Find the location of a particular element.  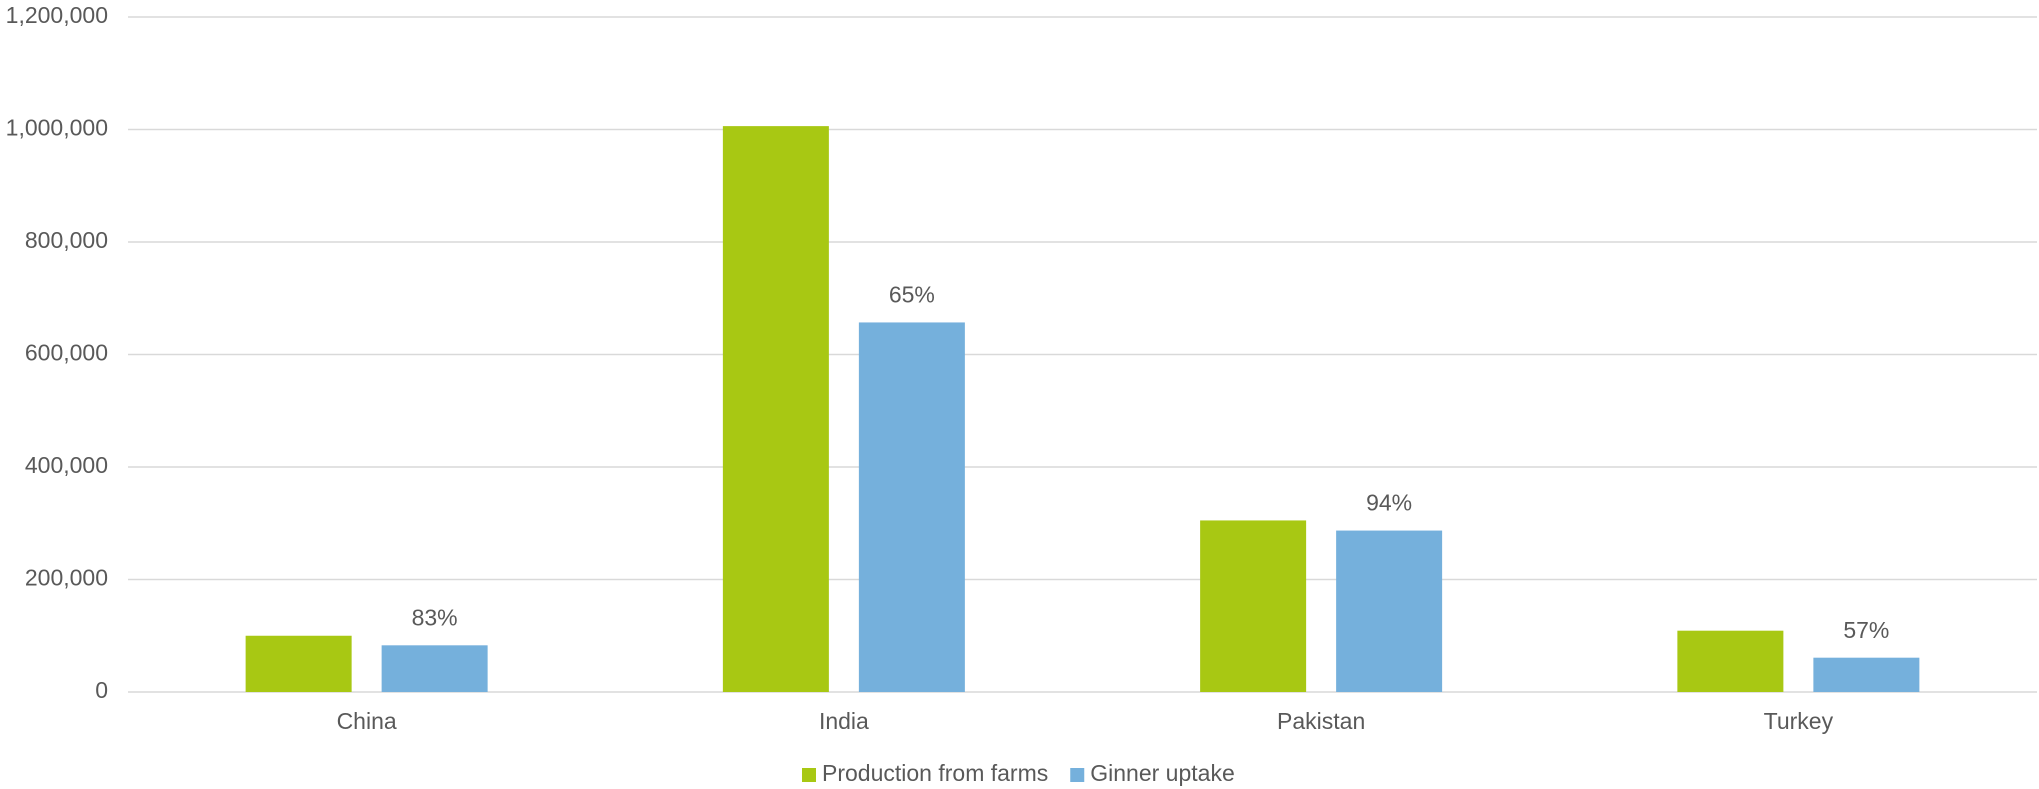

data-label: 83% is located at coordinates (435, 617).